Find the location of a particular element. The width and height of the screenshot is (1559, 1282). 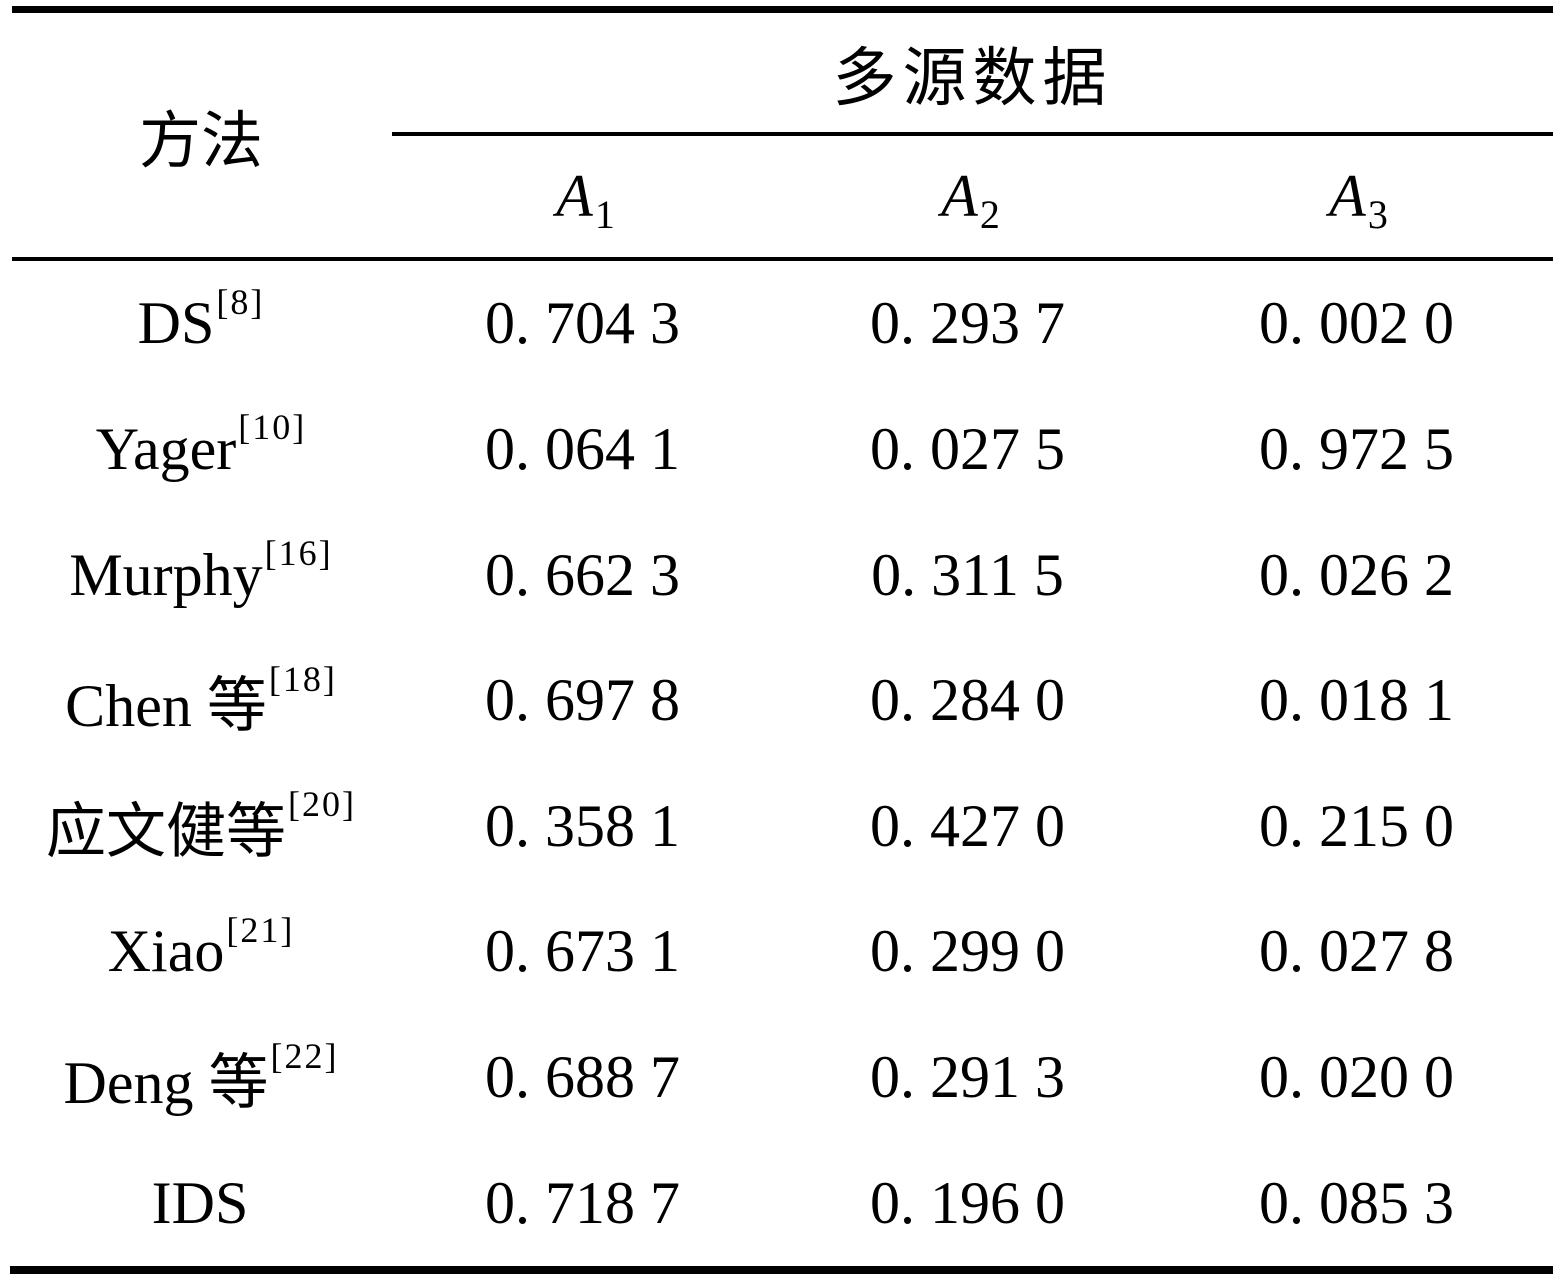

method-cell: IDS is located at coordinates (201, 1203).